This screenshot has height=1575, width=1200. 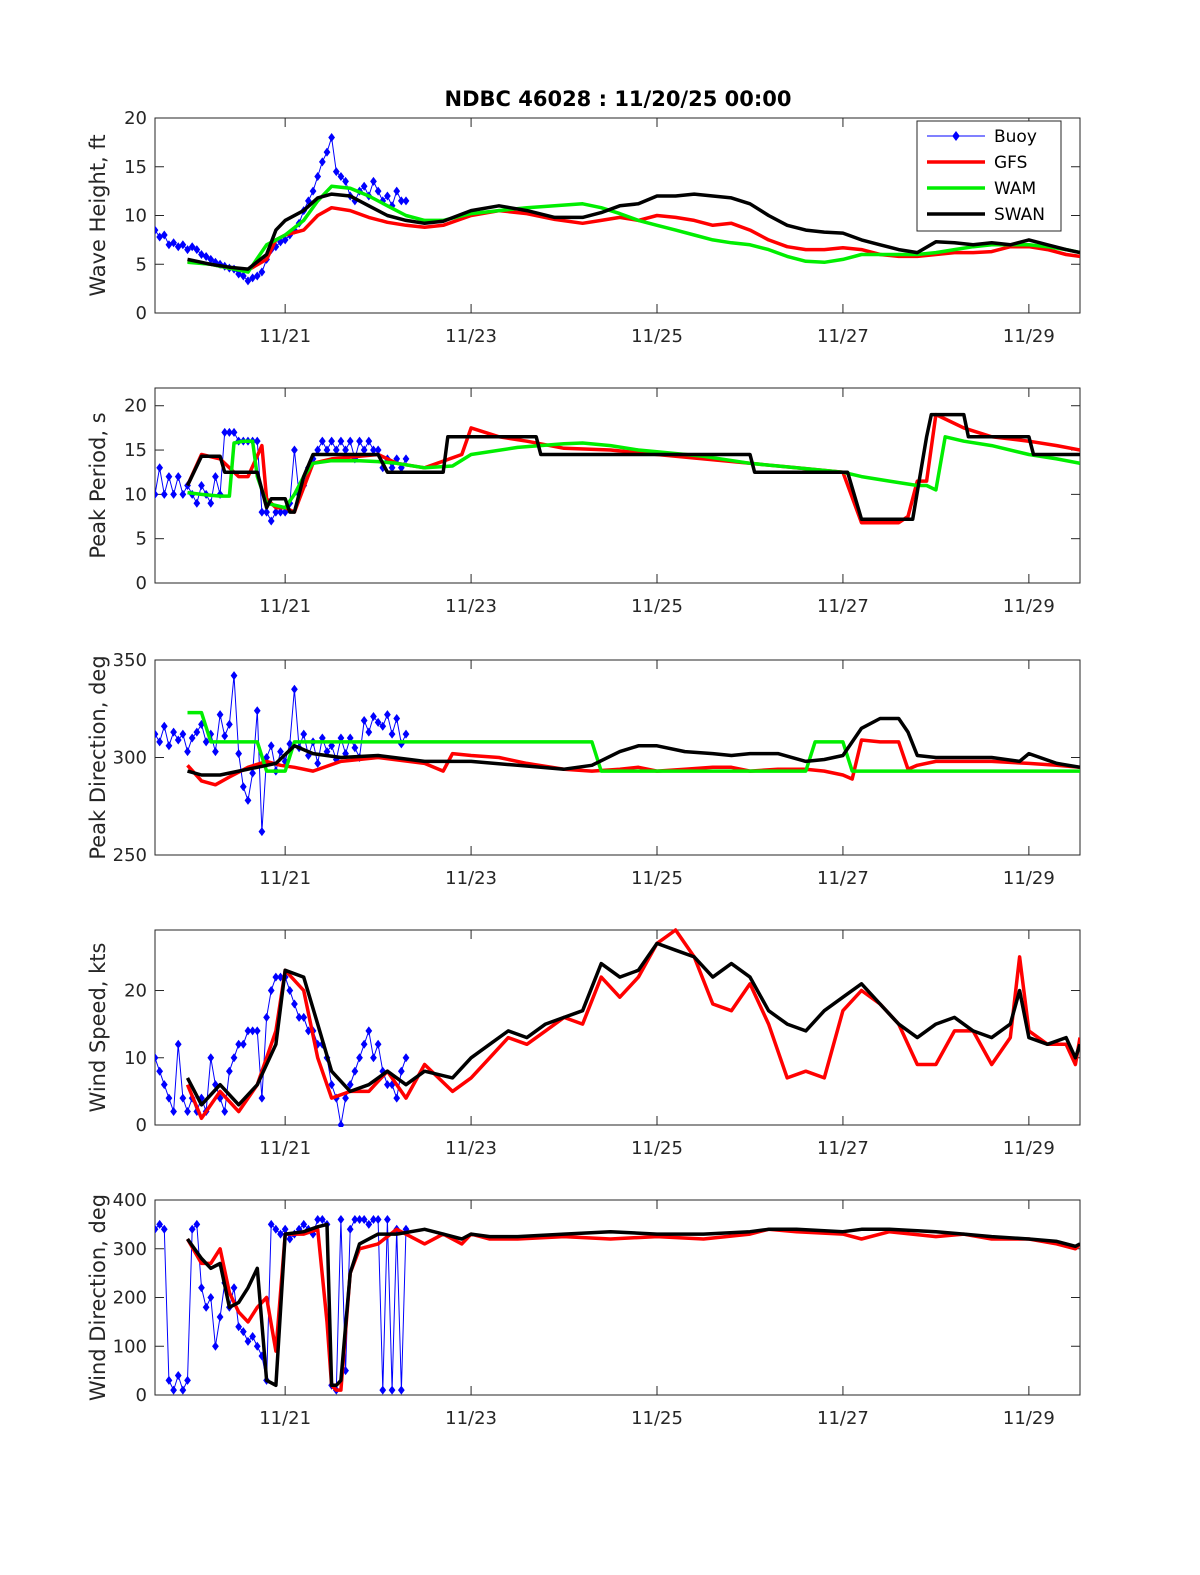 I want to click on ytick-label: 350, so click(x=130, y=660).